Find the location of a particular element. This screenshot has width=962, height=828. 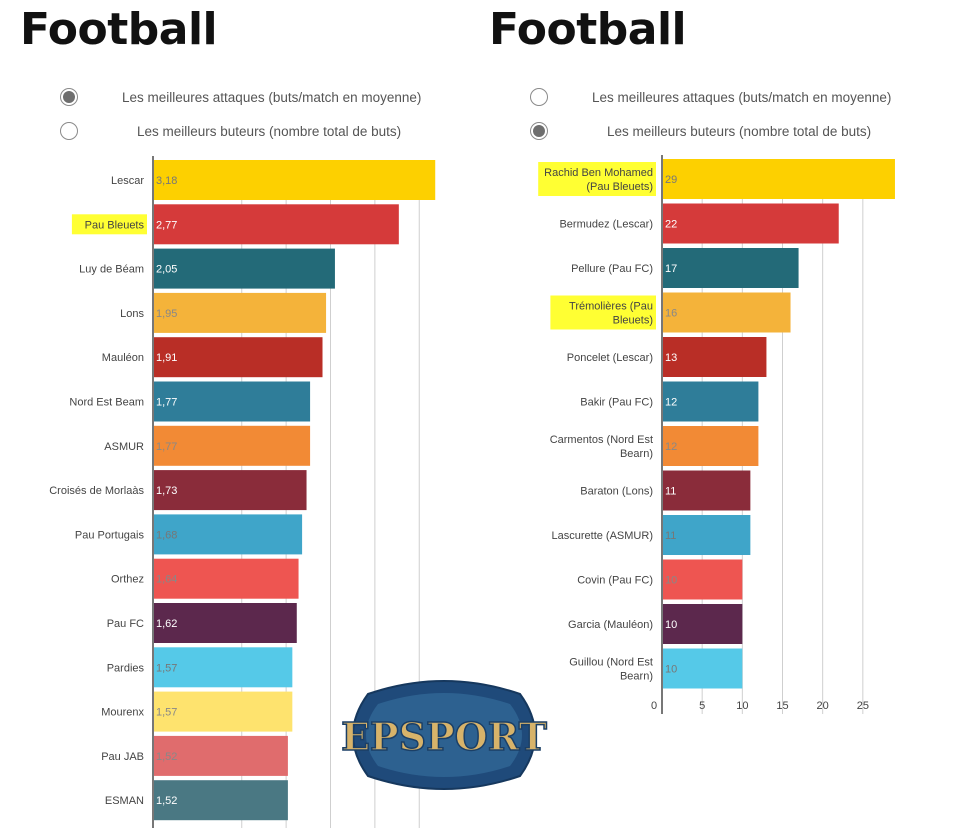

category-label: (Pau Bleuets) is located at coordinates (619, 187).